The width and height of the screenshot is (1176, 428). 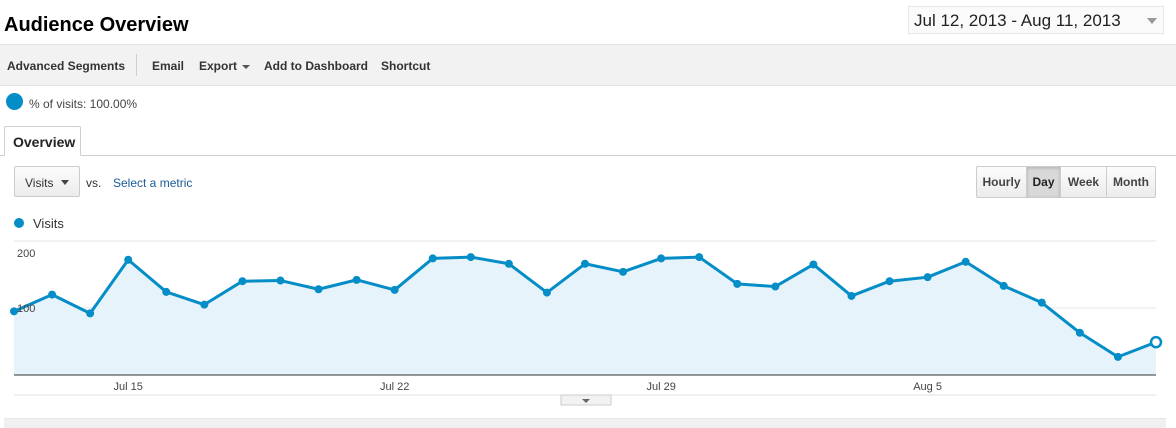 What do you see at coordinates (168, 66) in the screenshot?
I see `email-button: Email` at bounding box center [168, 66].